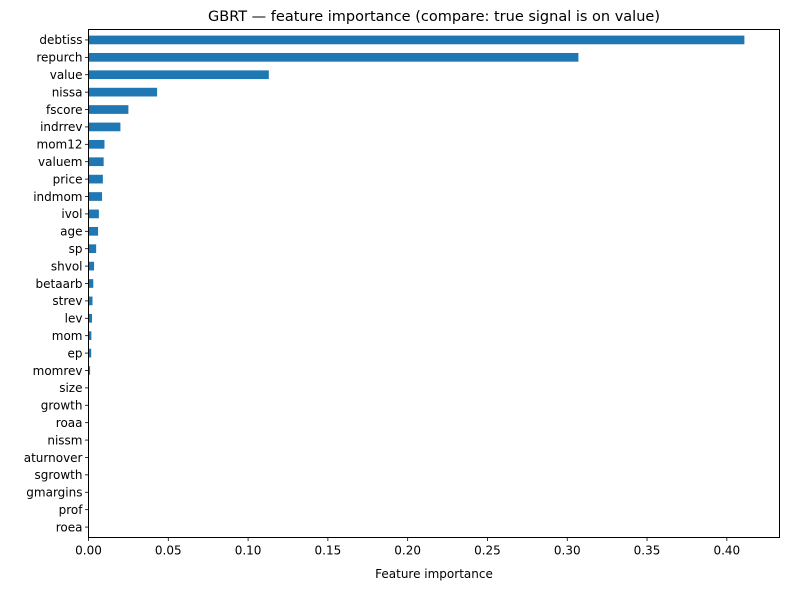 The width and height of the screenshot is (790, 590). Describe the element at coordinates (647, 551) in the screenshot. I see `x-tick-label: 0.35` at that location.